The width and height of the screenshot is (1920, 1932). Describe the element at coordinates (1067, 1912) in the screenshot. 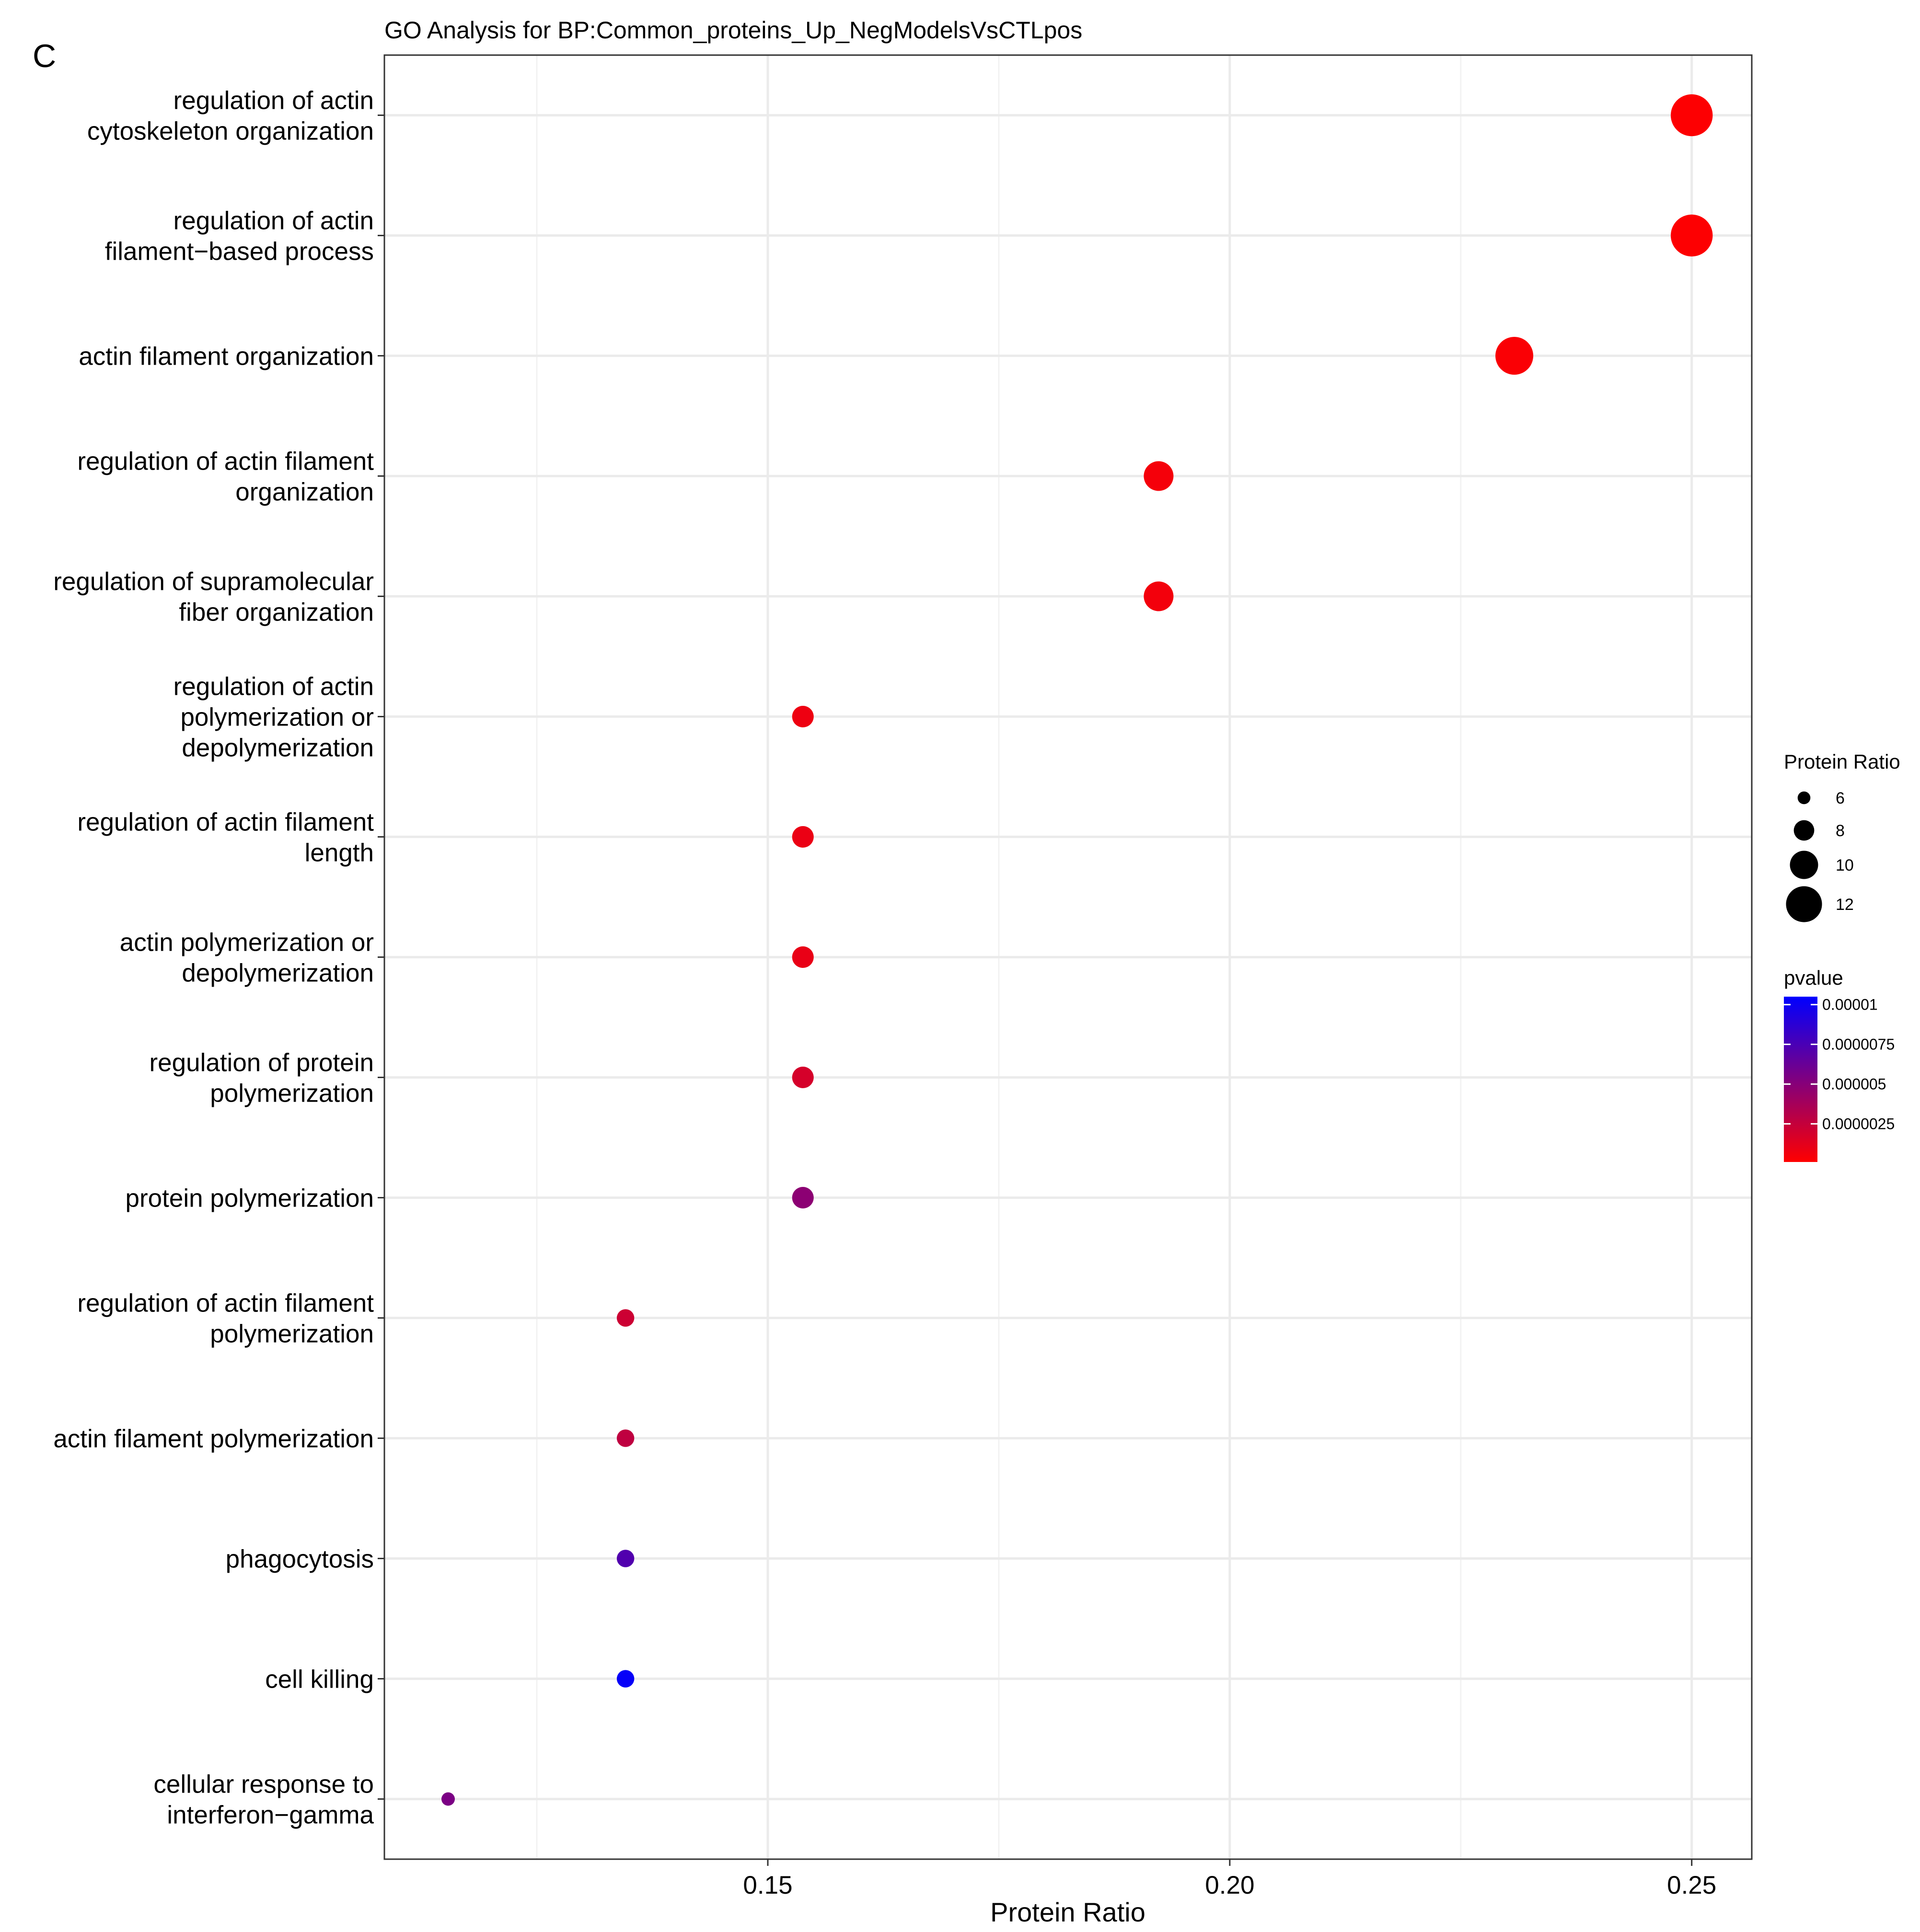

I see `x-axis-title: Protein Ratio` at that location.